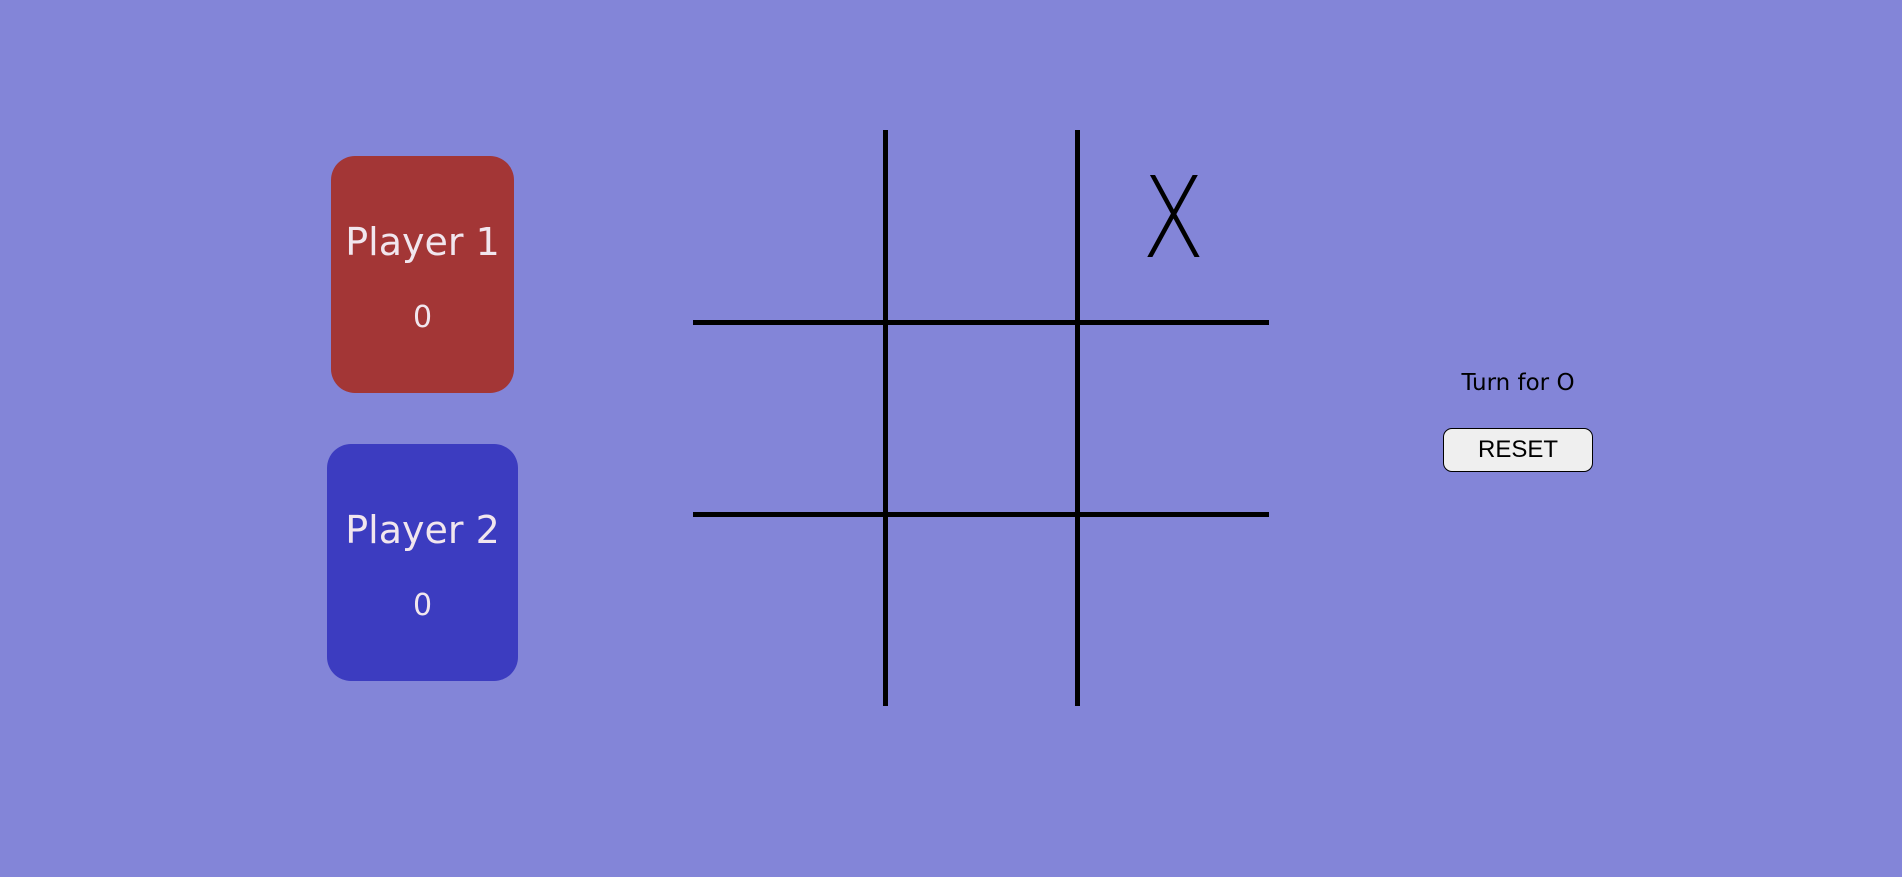  Describe the element at coordinates (422, 529) in the screenshot. I see `player-2-name: Player 2` at that location.